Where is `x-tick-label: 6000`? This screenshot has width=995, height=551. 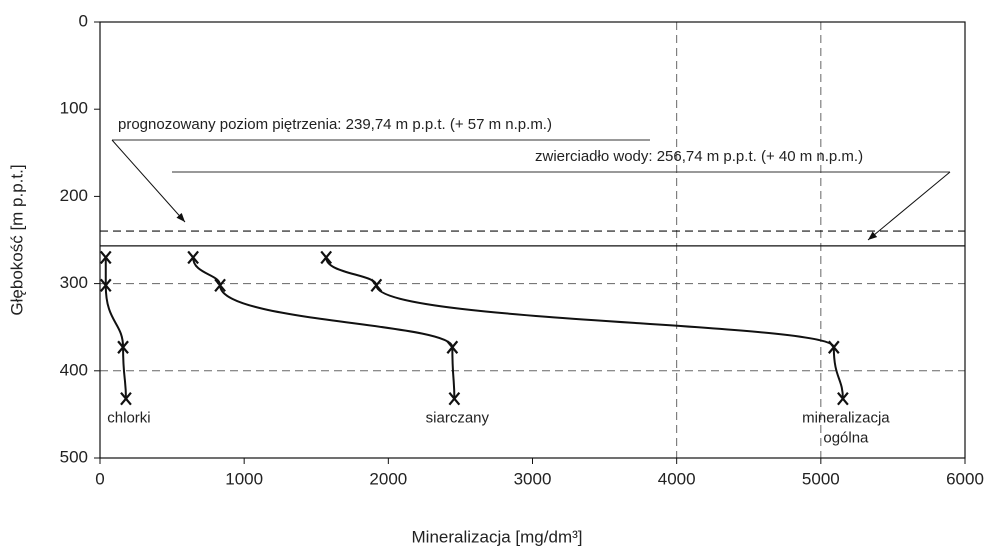 x-tick-label: 6000 is located at coordinates (965, 478).